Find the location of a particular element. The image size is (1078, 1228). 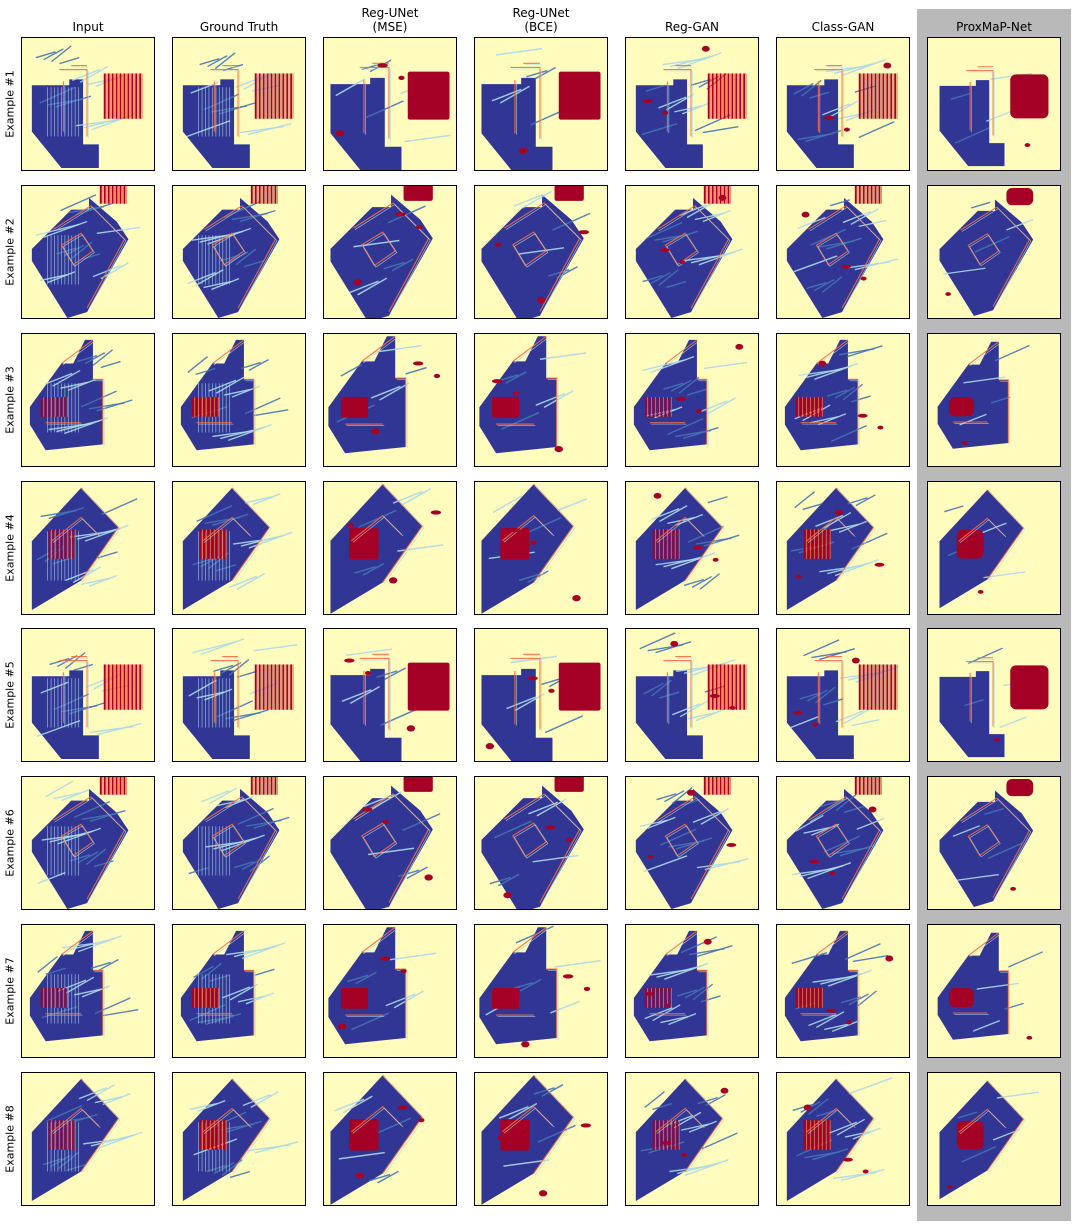

row-label-text: Example #3 is located at coordinates (10, 400).